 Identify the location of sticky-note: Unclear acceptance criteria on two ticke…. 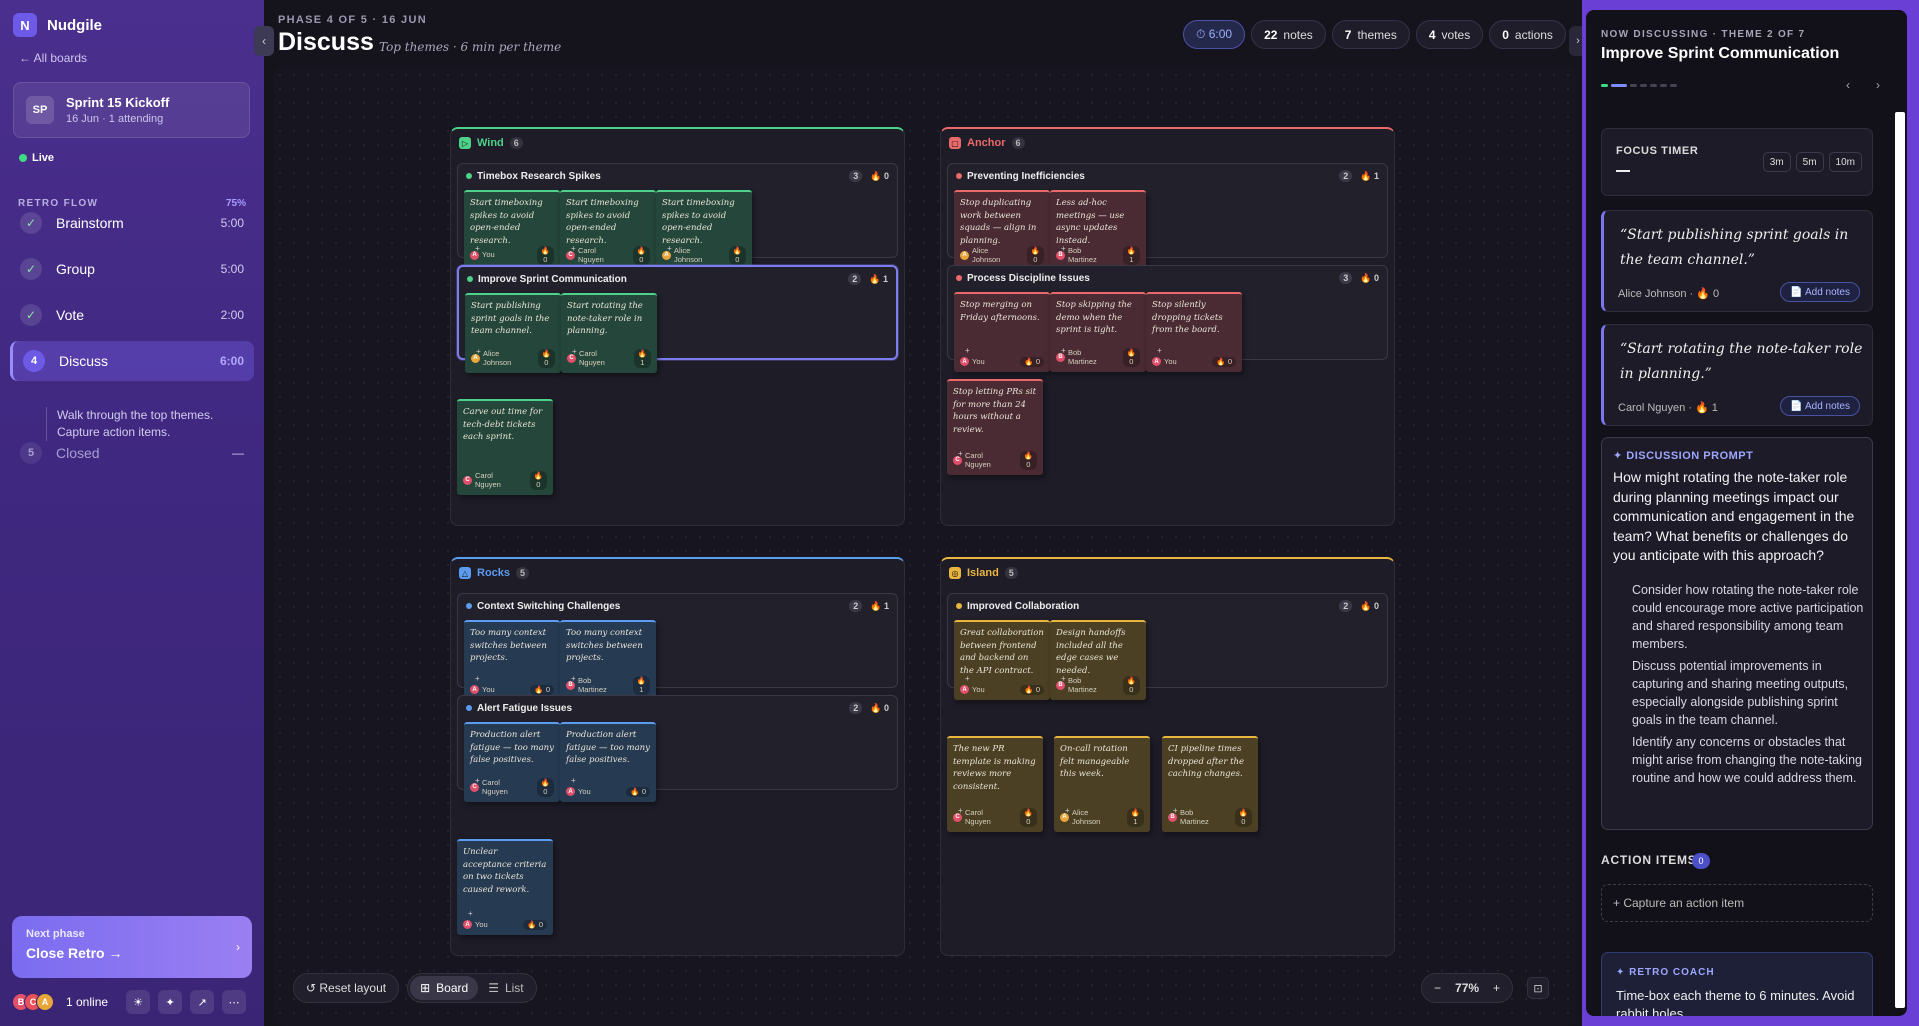
(505, 887).